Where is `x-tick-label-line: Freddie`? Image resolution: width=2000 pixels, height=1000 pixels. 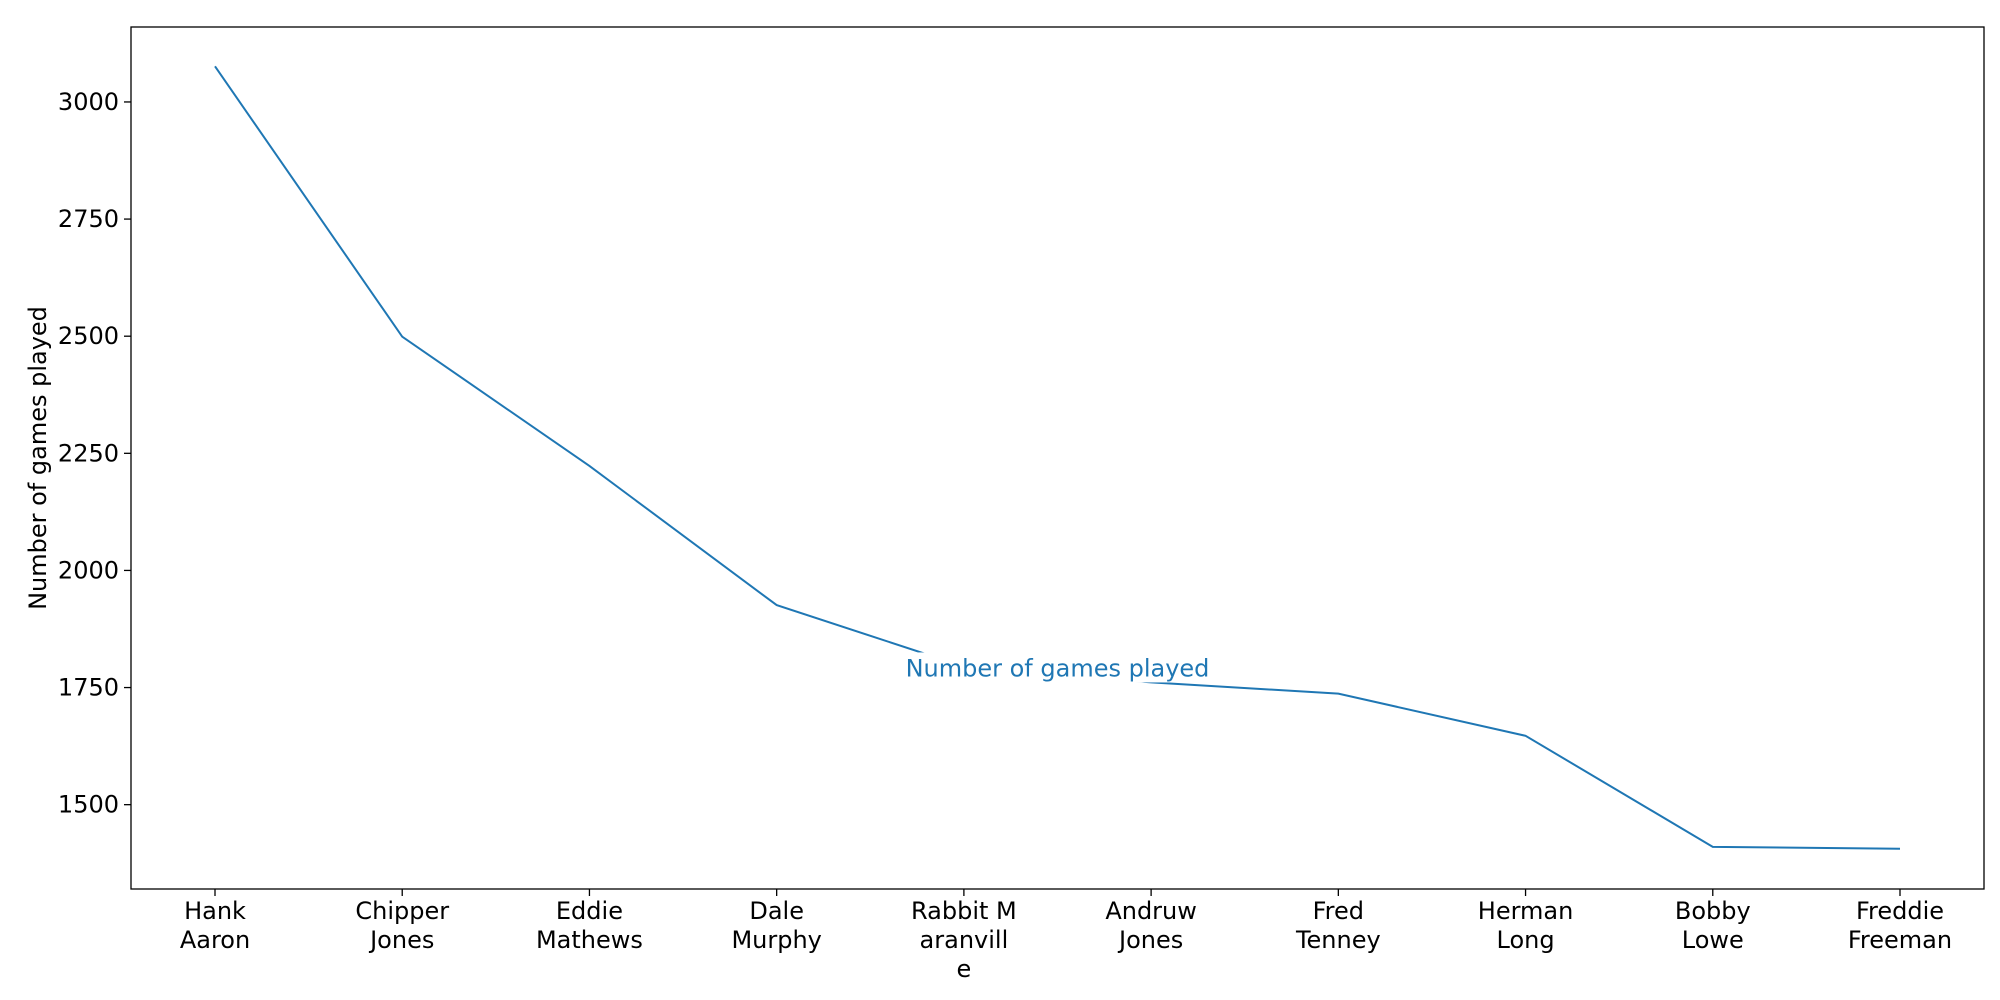
x-tick-label-line: Freddie is located at coordinates (1900, 911).